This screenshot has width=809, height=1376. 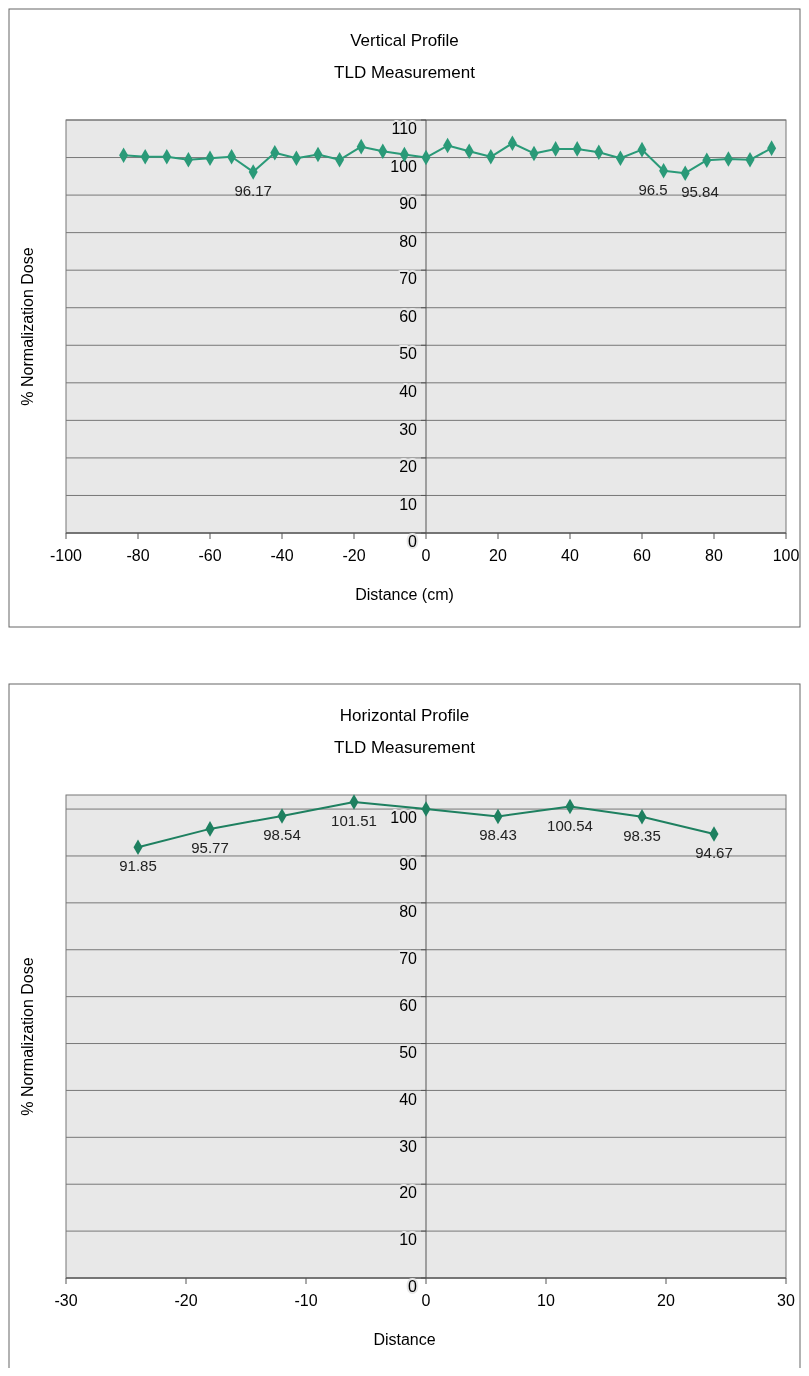 I want to click on chart-title: Horizontal Profile, so click(x=404, y=715).